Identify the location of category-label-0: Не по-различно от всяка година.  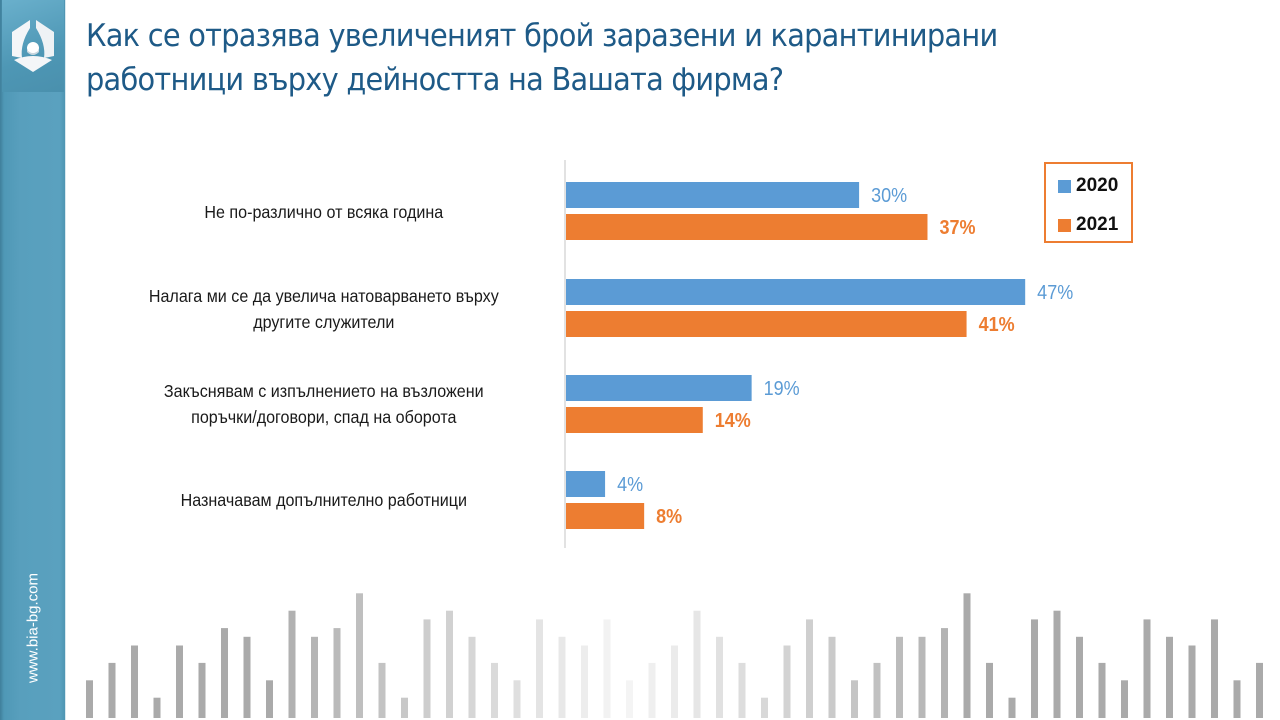
(324, 212).